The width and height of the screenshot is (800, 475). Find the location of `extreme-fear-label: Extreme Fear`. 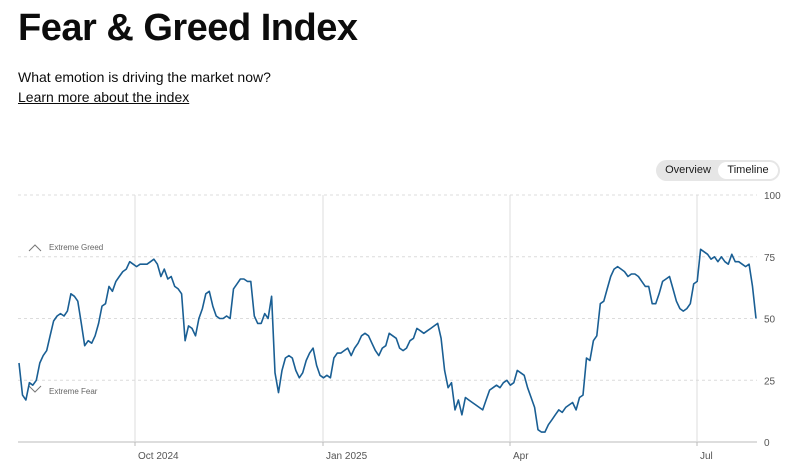

extreme-fear-label: Extreme Fear is located at coordinates (73, 391).